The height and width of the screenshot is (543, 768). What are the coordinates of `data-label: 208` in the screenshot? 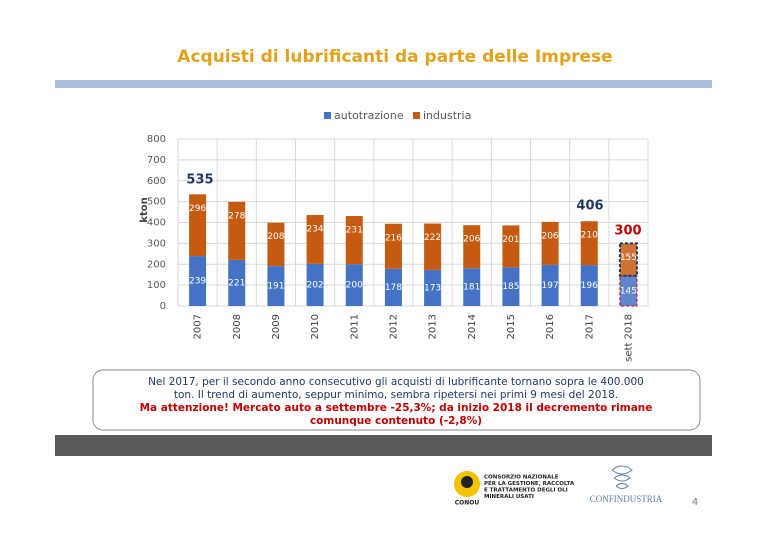 It's located at (275, 237).